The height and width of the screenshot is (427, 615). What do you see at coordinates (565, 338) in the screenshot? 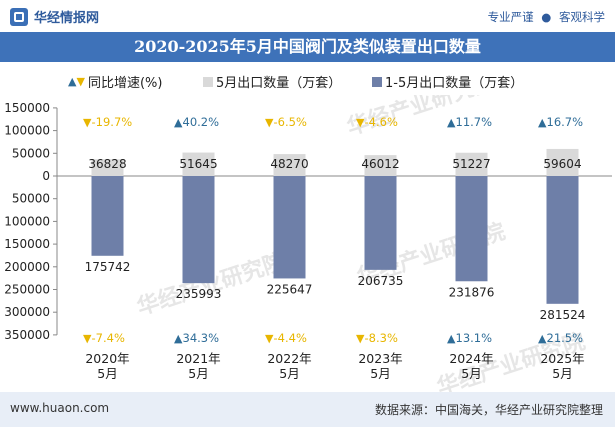
I see `growth-cumulative-label: 21.5%` at bounding box center [565, 338].